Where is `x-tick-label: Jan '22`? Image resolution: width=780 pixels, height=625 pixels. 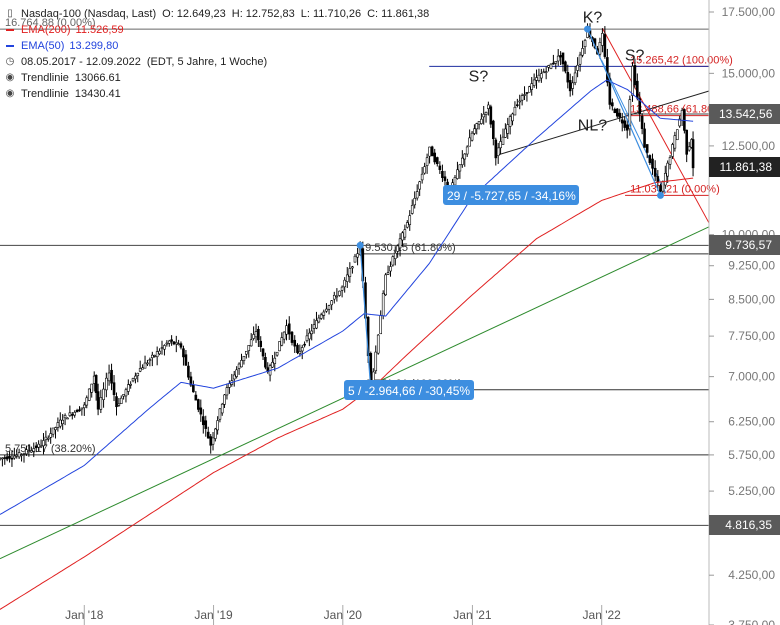 x-tick-label: Jan '22 is located at coordinates (602, 615).